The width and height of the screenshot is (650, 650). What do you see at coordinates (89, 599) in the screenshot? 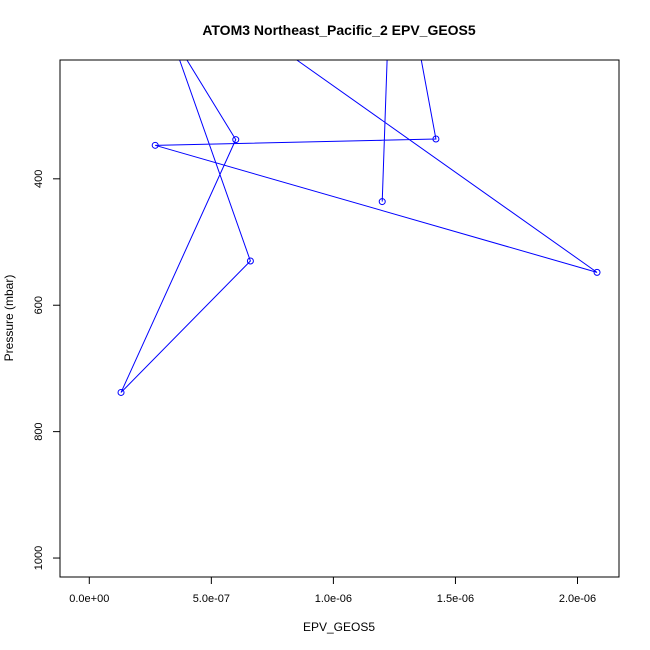
I see `x-tick-label: 0.0e+00` at bounding box center [89, 599].